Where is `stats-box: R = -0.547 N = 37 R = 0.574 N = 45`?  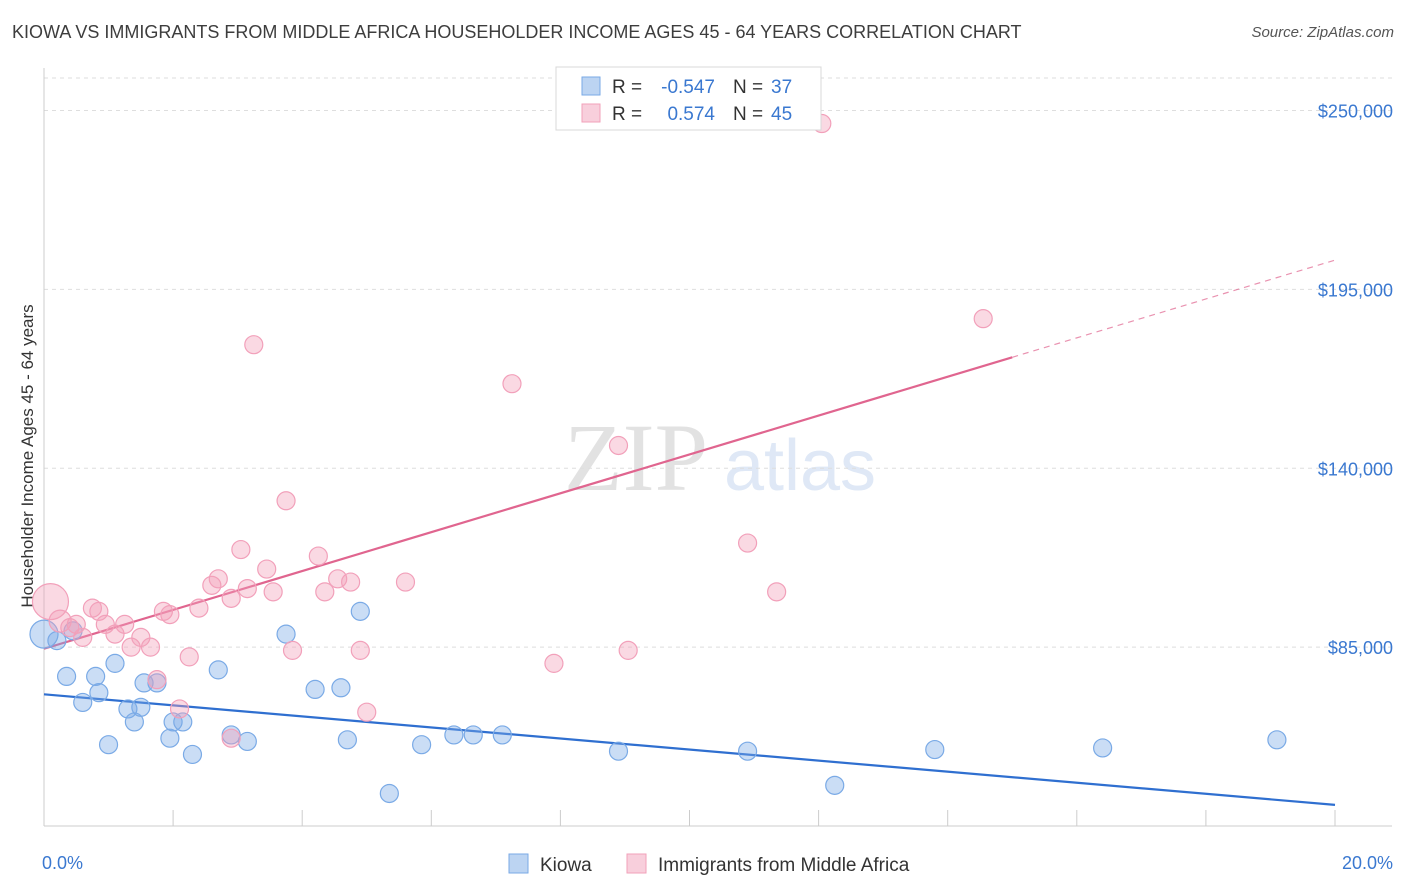
stats-box: R = -0.547 N = 37 R = 0.574 N = 45 is located at coordinates (688, 98).